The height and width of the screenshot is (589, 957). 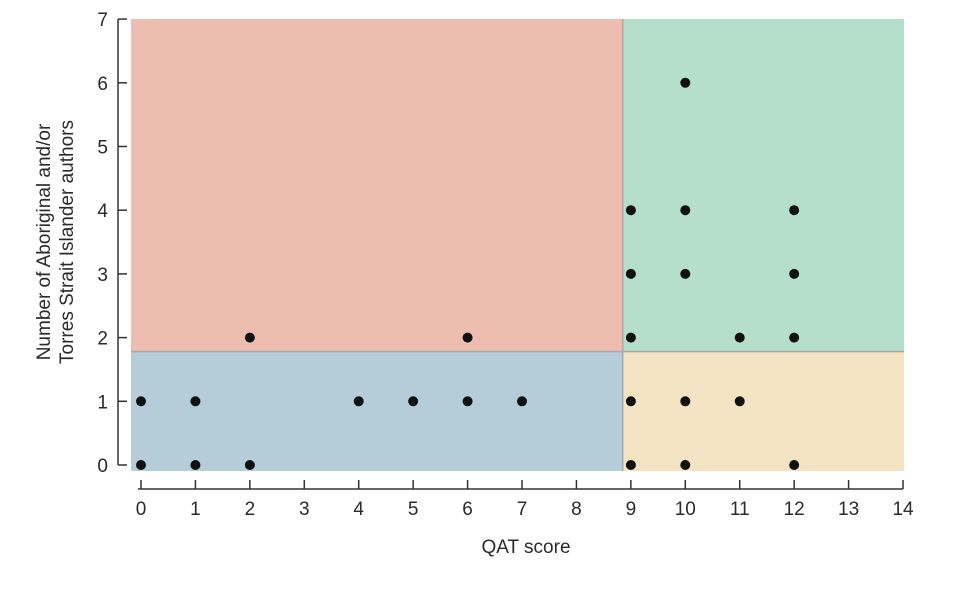 I want to click on x-tick-label: 10, so click(x=685, y=509).